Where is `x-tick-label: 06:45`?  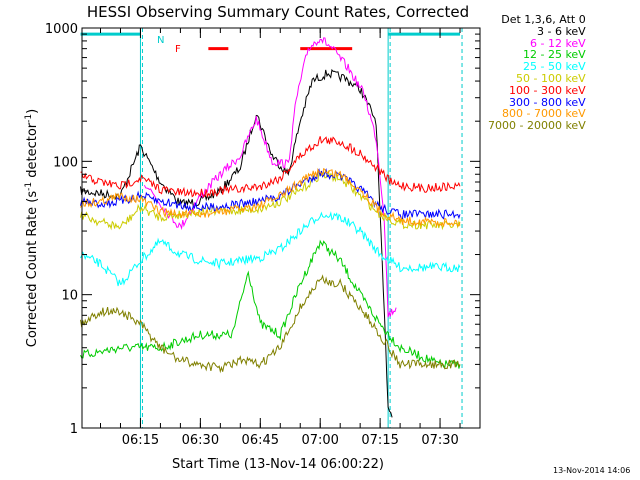 x-tick-label: 06:45 is located at coordinates (260, 440).